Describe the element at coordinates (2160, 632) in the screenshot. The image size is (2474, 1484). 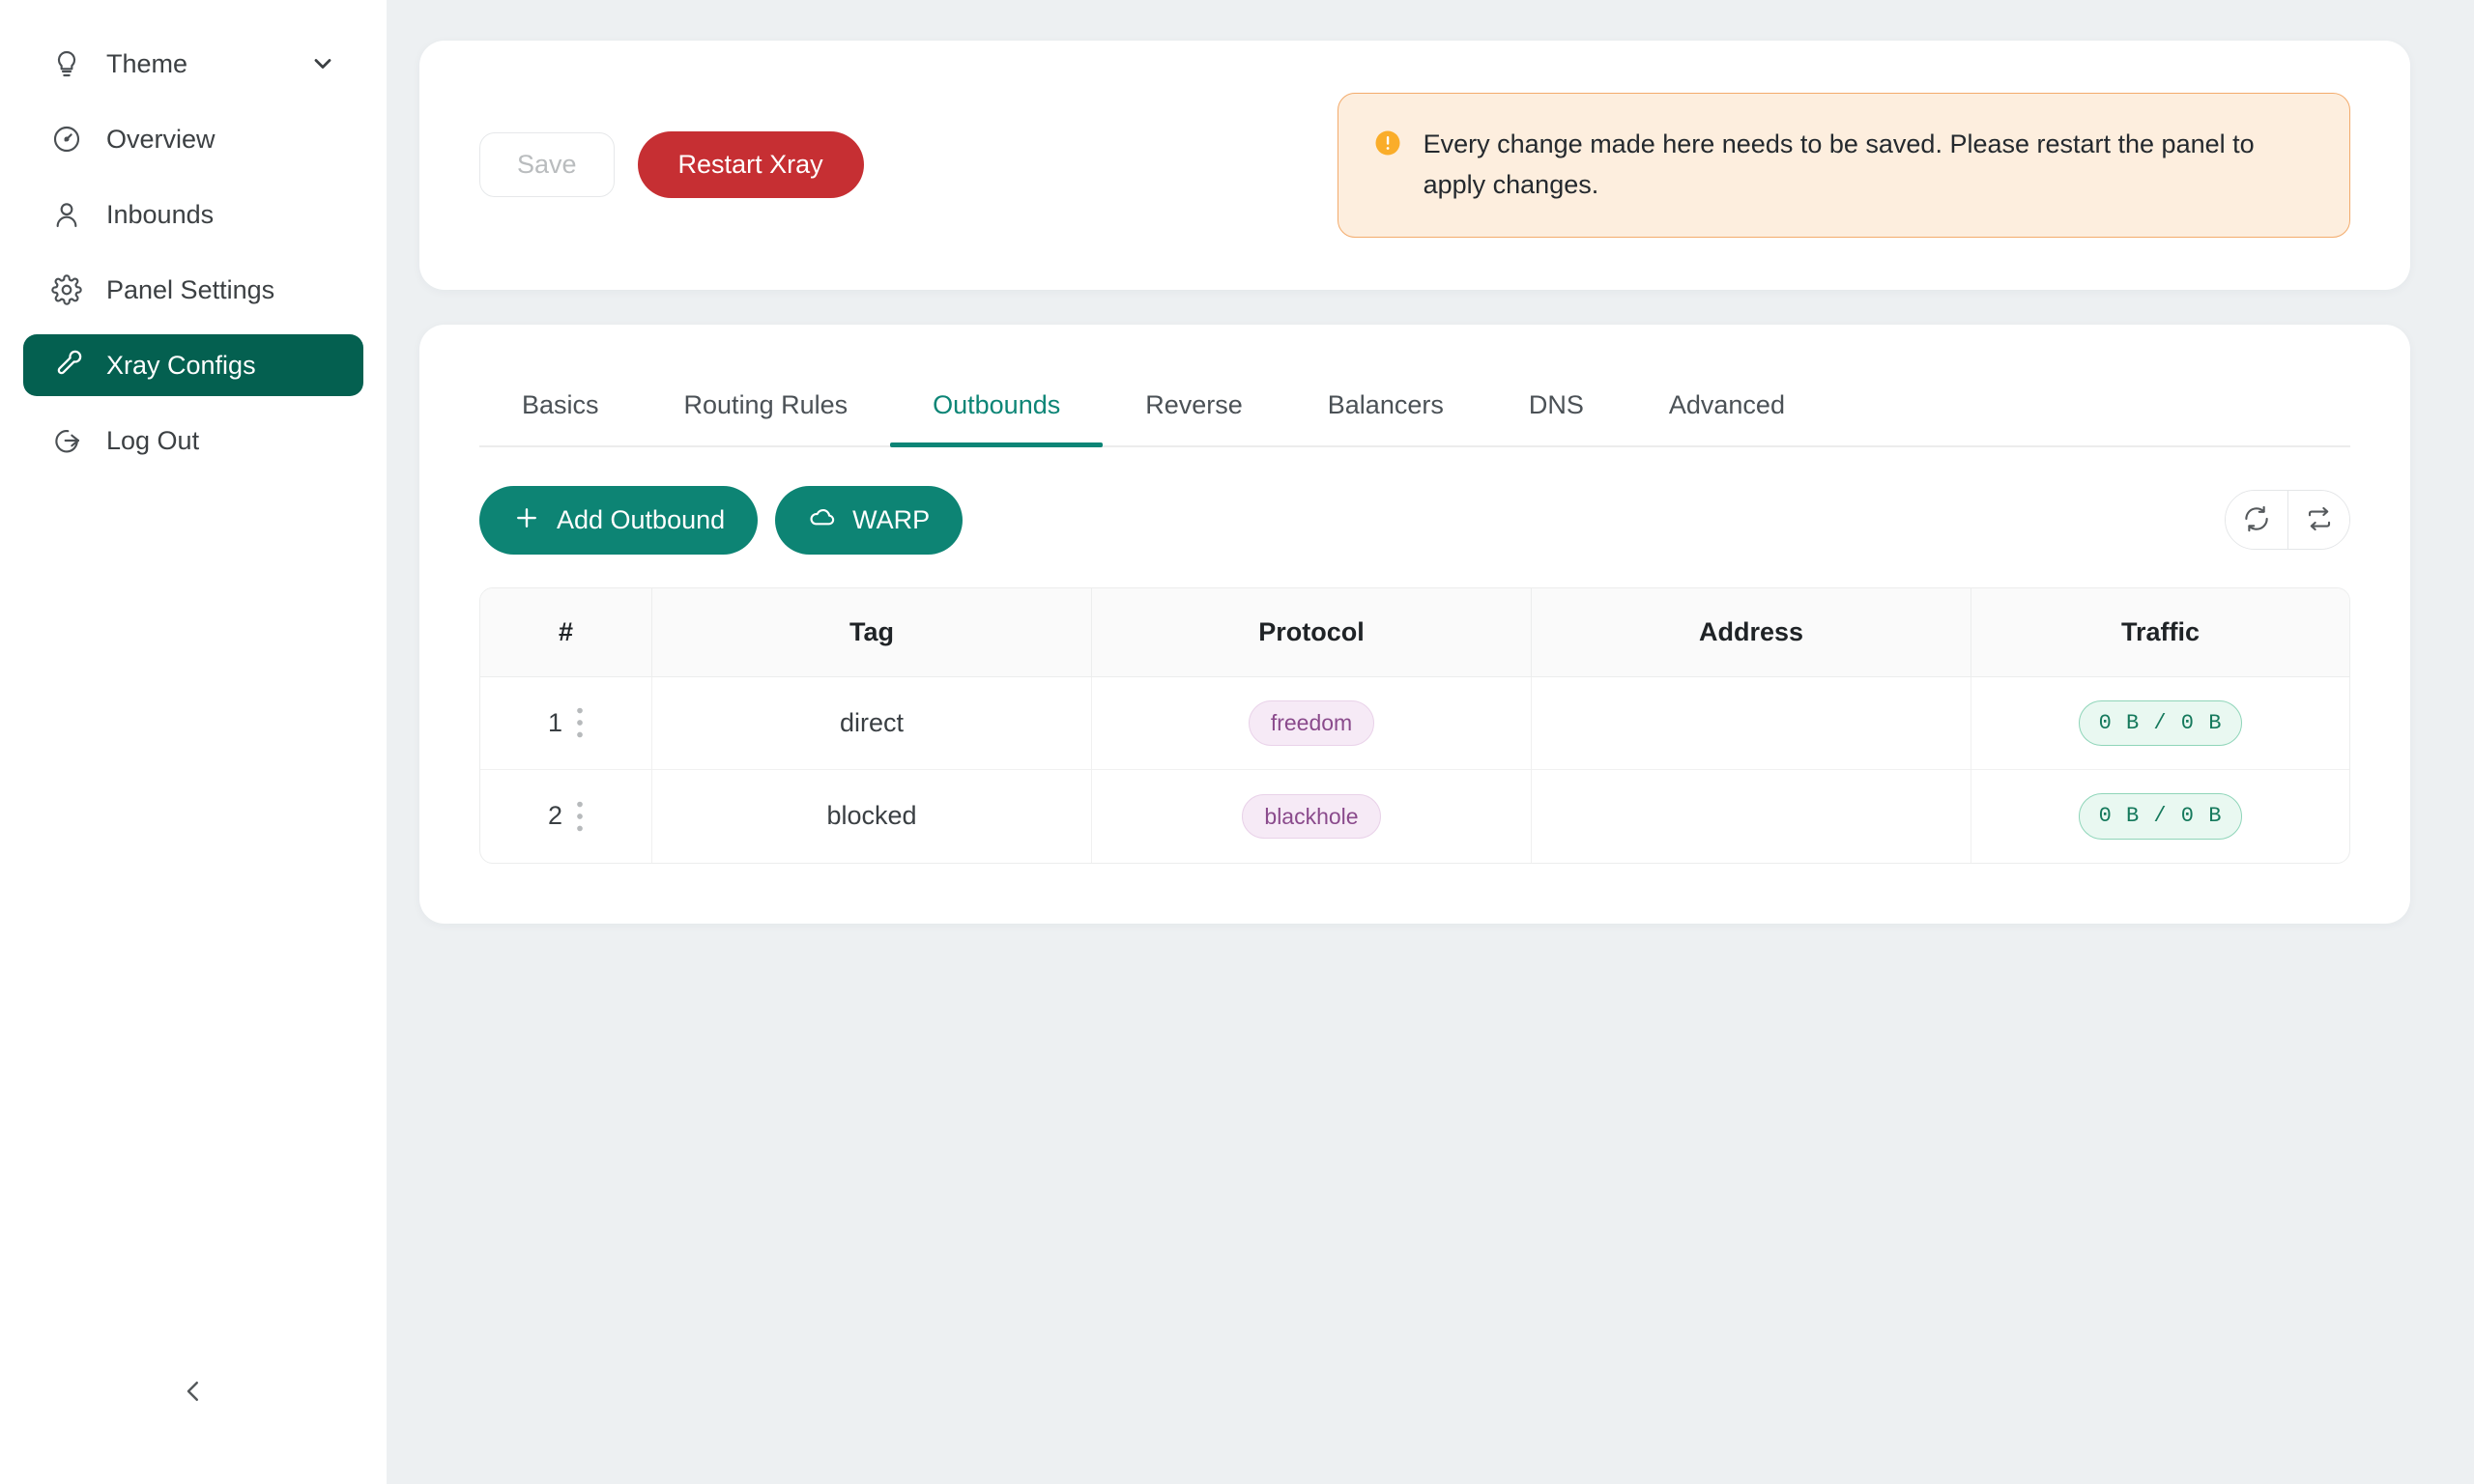
I see `column-header-traffic: Traffic` at that location.